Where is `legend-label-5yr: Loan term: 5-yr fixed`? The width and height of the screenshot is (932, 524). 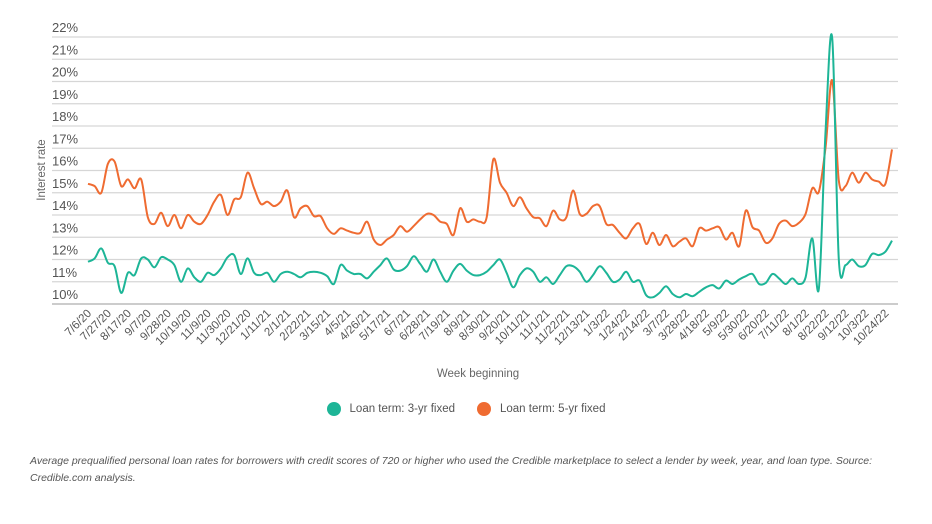 legend-label-5yr: Loan term: 5-yr fixed is located at coordinates (553, 409).